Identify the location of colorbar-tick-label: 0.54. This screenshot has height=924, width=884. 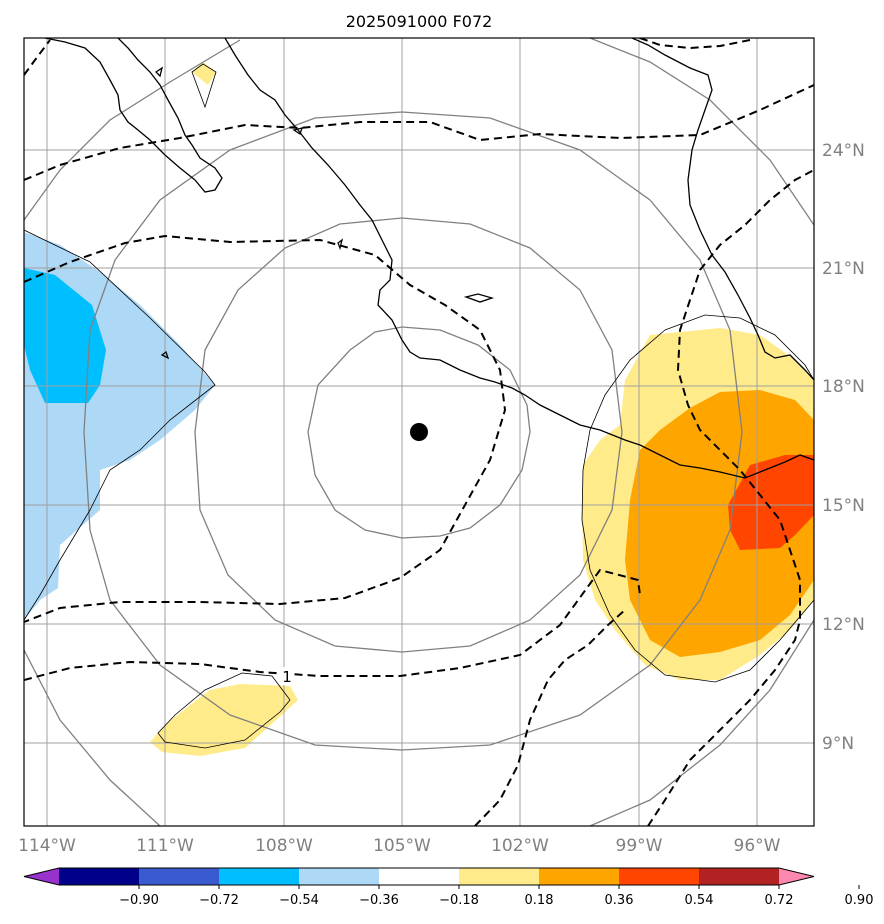
(699, 900).